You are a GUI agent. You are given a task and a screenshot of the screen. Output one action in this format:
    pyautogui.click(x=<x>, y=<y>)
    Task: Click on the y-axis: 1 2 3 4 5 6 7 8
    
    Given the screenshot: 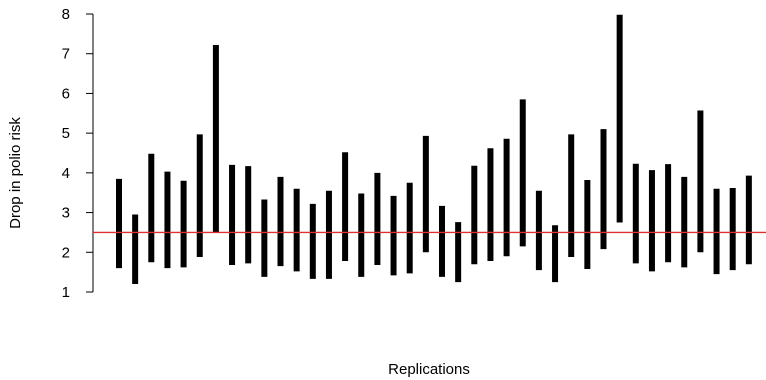 What is the action you would take?
    pyautogui.click(x=78, y=153)
    